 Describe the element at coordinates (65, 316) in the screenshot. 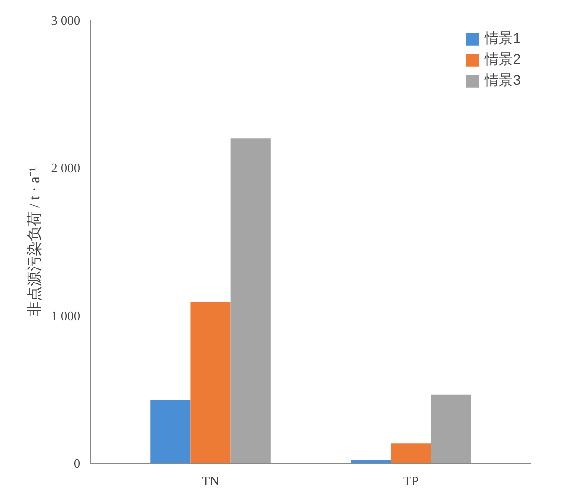

I see `y-tick-label: 1 000` at that location.